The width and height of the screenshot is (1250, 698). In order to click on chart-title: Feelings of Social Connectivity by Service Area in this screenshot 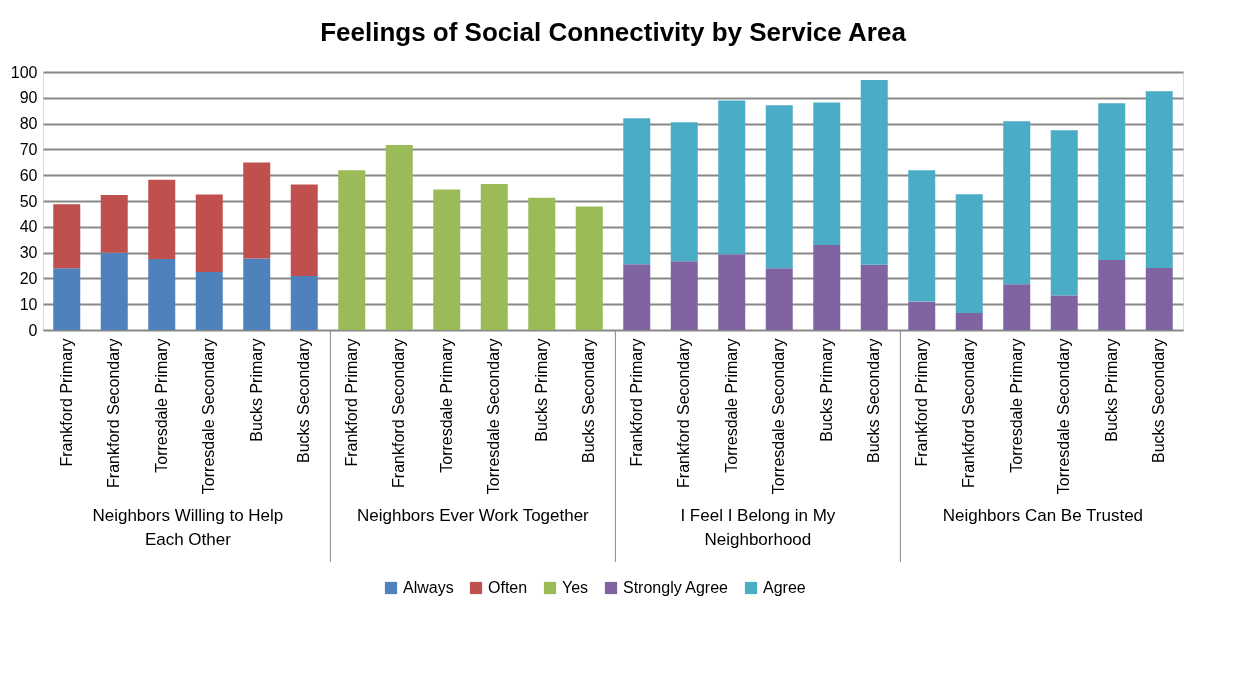, I will do `click(613, 32)`.